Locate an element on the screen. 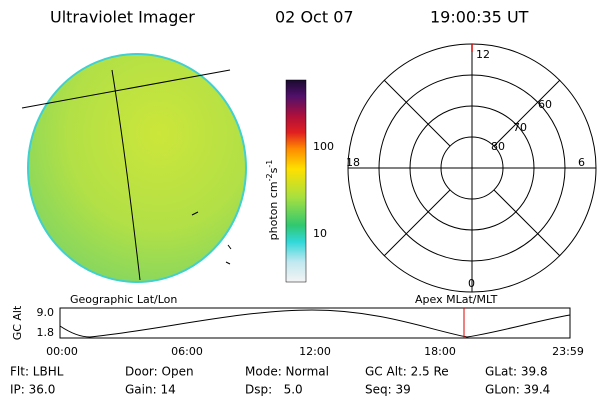 Image resolution: width=600 pixels, height=400 pixels. altitude-ylabel: GC Alt is located at coordinates (17, 322).